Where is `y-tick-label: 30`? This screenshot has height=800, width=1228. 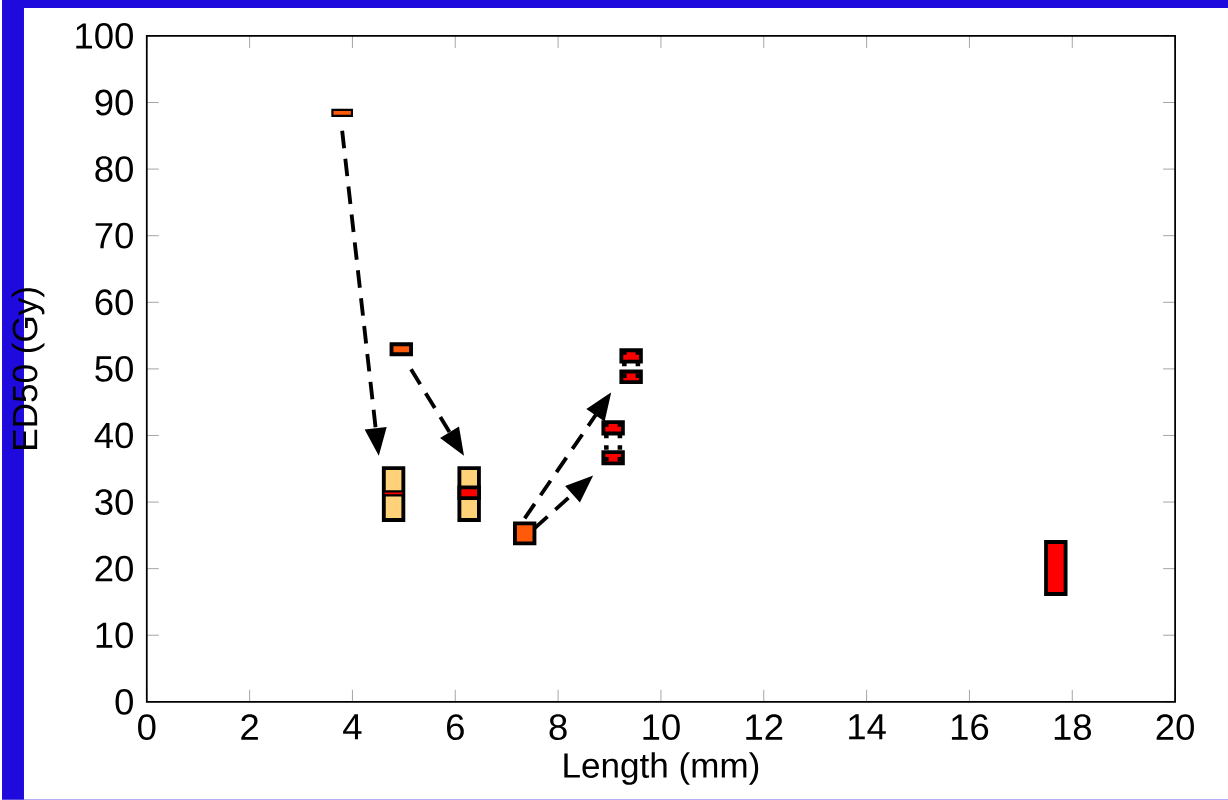 y-tick-label: 30 is located at coordinates (114, 502).